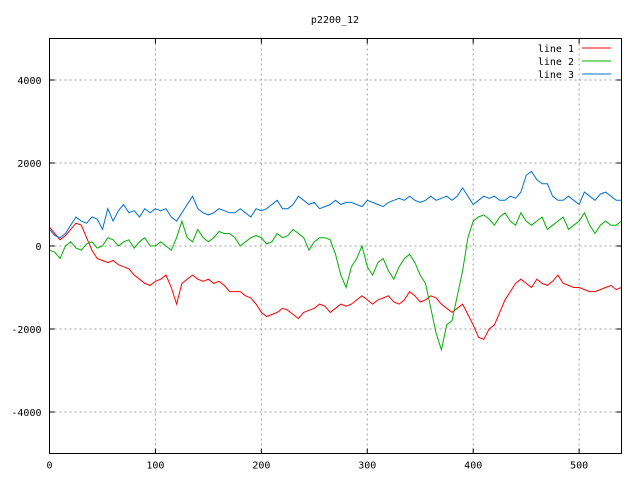  I want to click on x-tick-label: 400, so click(473, 466).